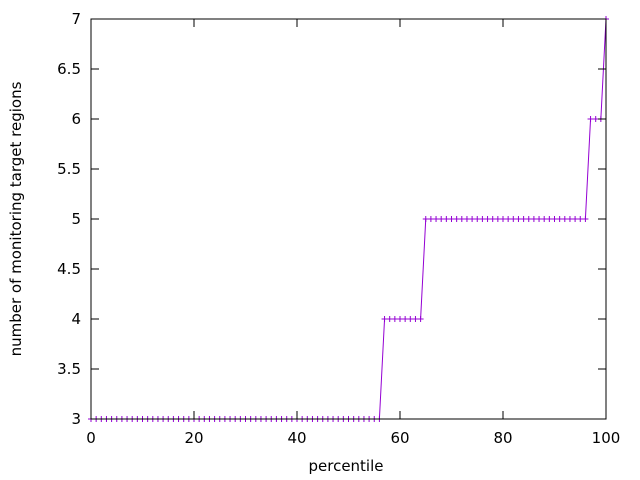  I want to click on y-tick-label: 6.5, so click(69, 69).